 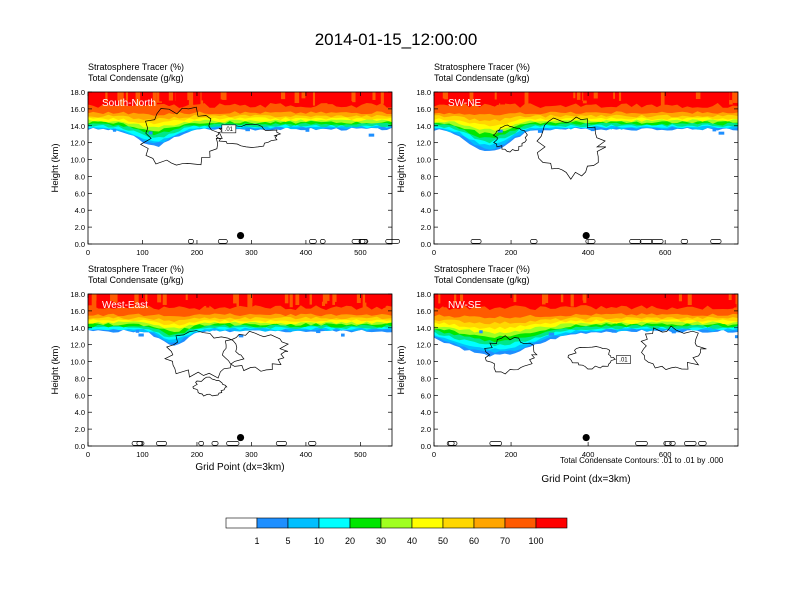 What do you see at coordinates (396, 531) in the screenshot?
I see `colorbar: 1 5 10 20 30 40 50 60 70 100` at bounding box center [396, 531].